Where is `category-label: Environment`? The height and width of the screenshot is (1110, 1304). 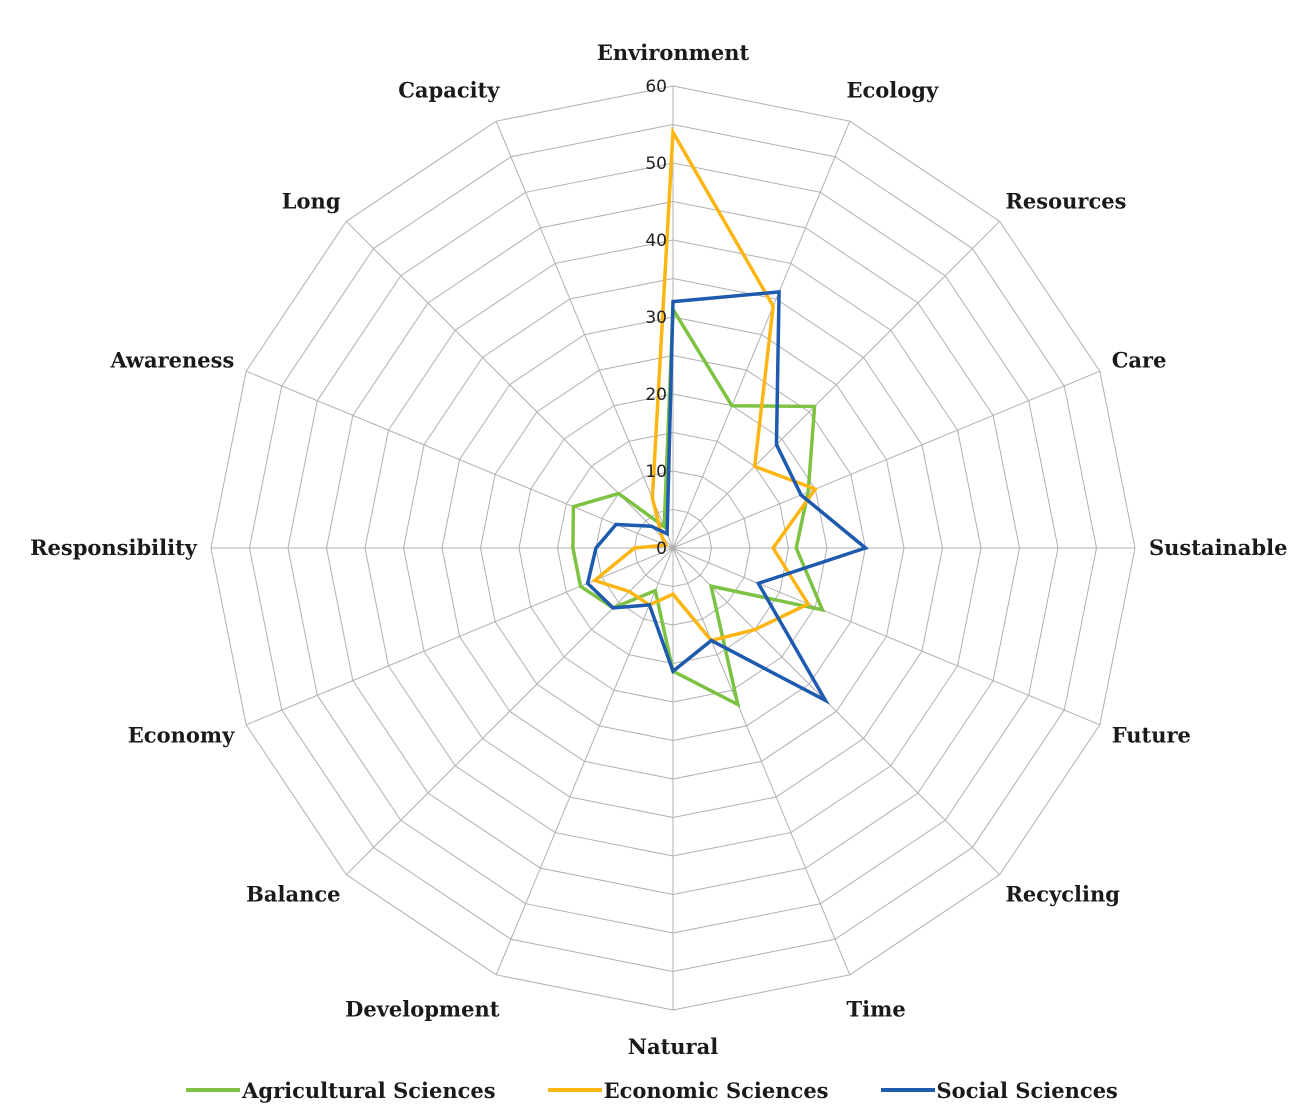
category-label: Environment is located at coordinates (673, 52).